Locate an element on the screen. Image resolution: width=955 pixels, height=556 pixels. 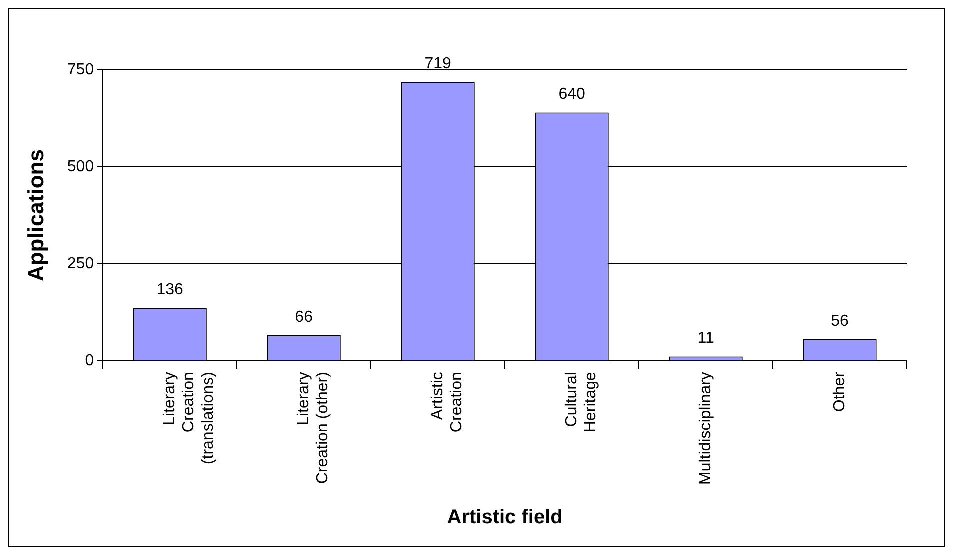
y-tick-label: 250 is located at coordinates (80, 263).